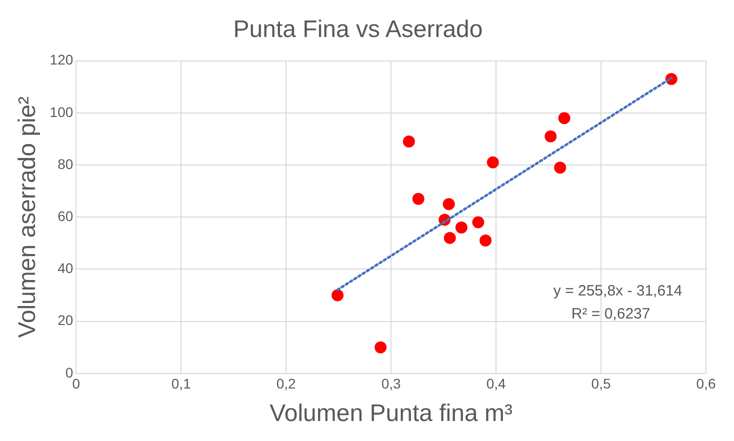 Image resolution: width=734 pixels, height=441 pixels. I want to click on y-tick-label: 80, so click(66, 164).